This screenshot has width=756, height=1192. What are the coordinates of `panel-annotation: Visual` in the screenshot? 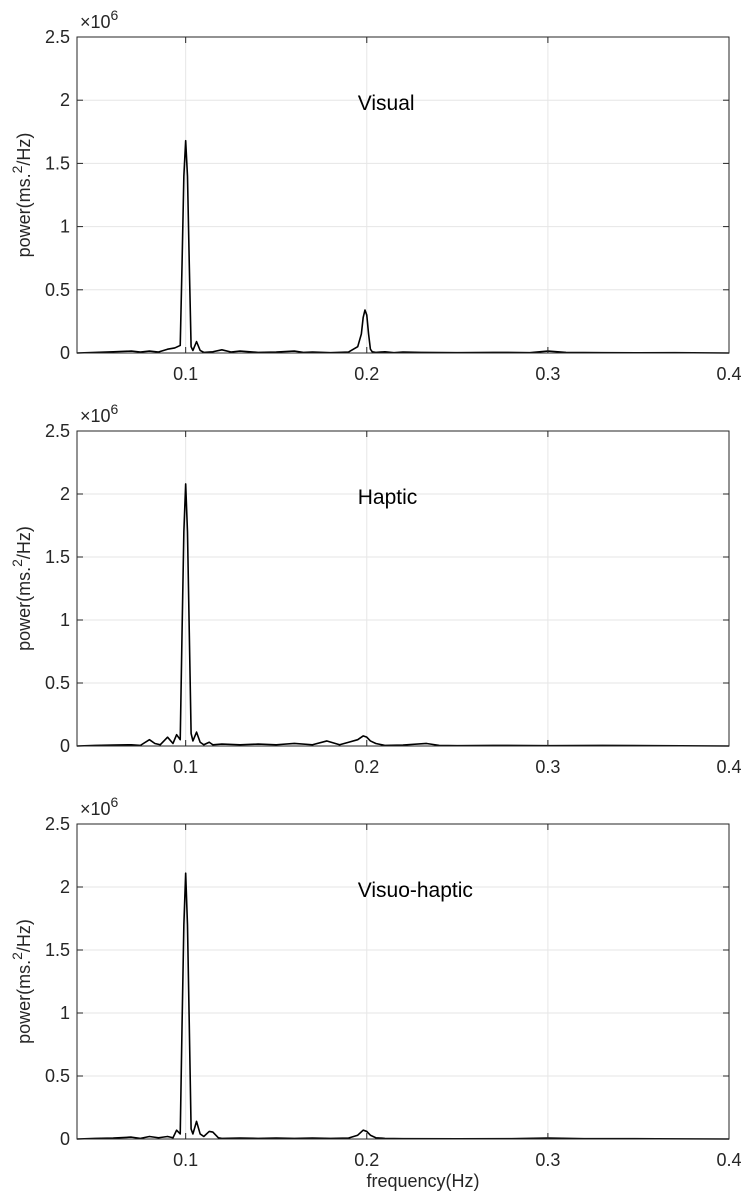 It's located at (386, 103).